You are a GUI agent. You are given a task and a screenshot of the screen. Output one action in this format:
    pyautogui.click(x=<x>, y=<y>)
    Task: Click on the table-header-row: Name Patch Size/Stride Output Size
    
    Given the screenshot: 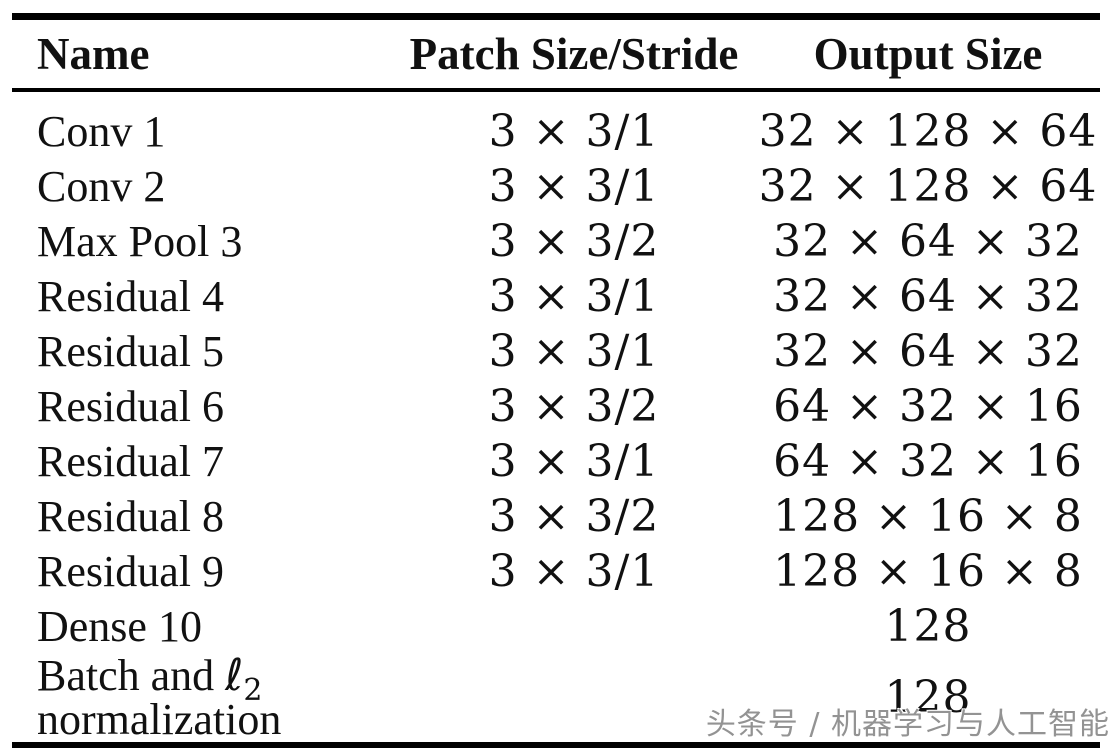 What is the action you would take?
    pyautogui.click(x=556, y=54)
    